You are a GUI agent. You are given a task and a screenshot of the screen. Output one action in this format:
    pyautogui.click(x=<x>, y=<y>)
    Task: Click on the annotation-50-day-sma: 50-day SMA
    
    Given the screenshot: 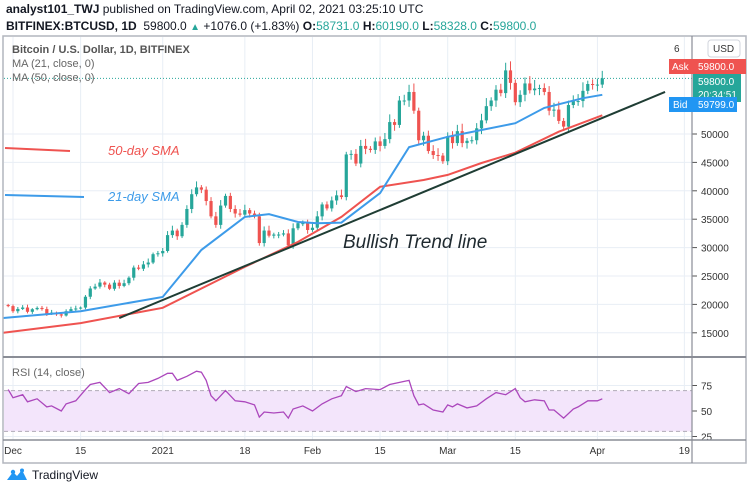 What is the action you would take?
    pyautogui.click(x=144, y=150)
    